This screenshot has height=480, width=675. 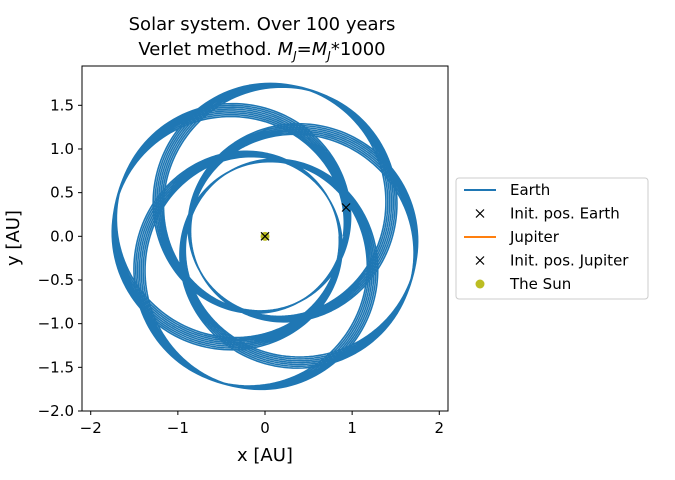 I want to click on x-tick-label: 2, so click(x=440, y=428).